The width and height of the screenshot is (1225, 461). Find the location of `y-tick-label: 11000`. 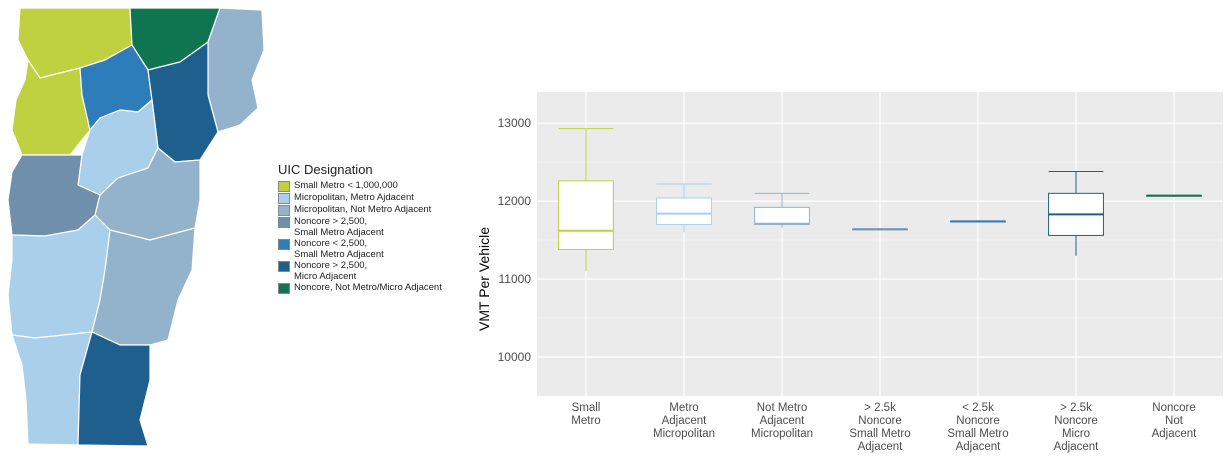

y-tick-label: 11000 is located at coordinates (515, 279).